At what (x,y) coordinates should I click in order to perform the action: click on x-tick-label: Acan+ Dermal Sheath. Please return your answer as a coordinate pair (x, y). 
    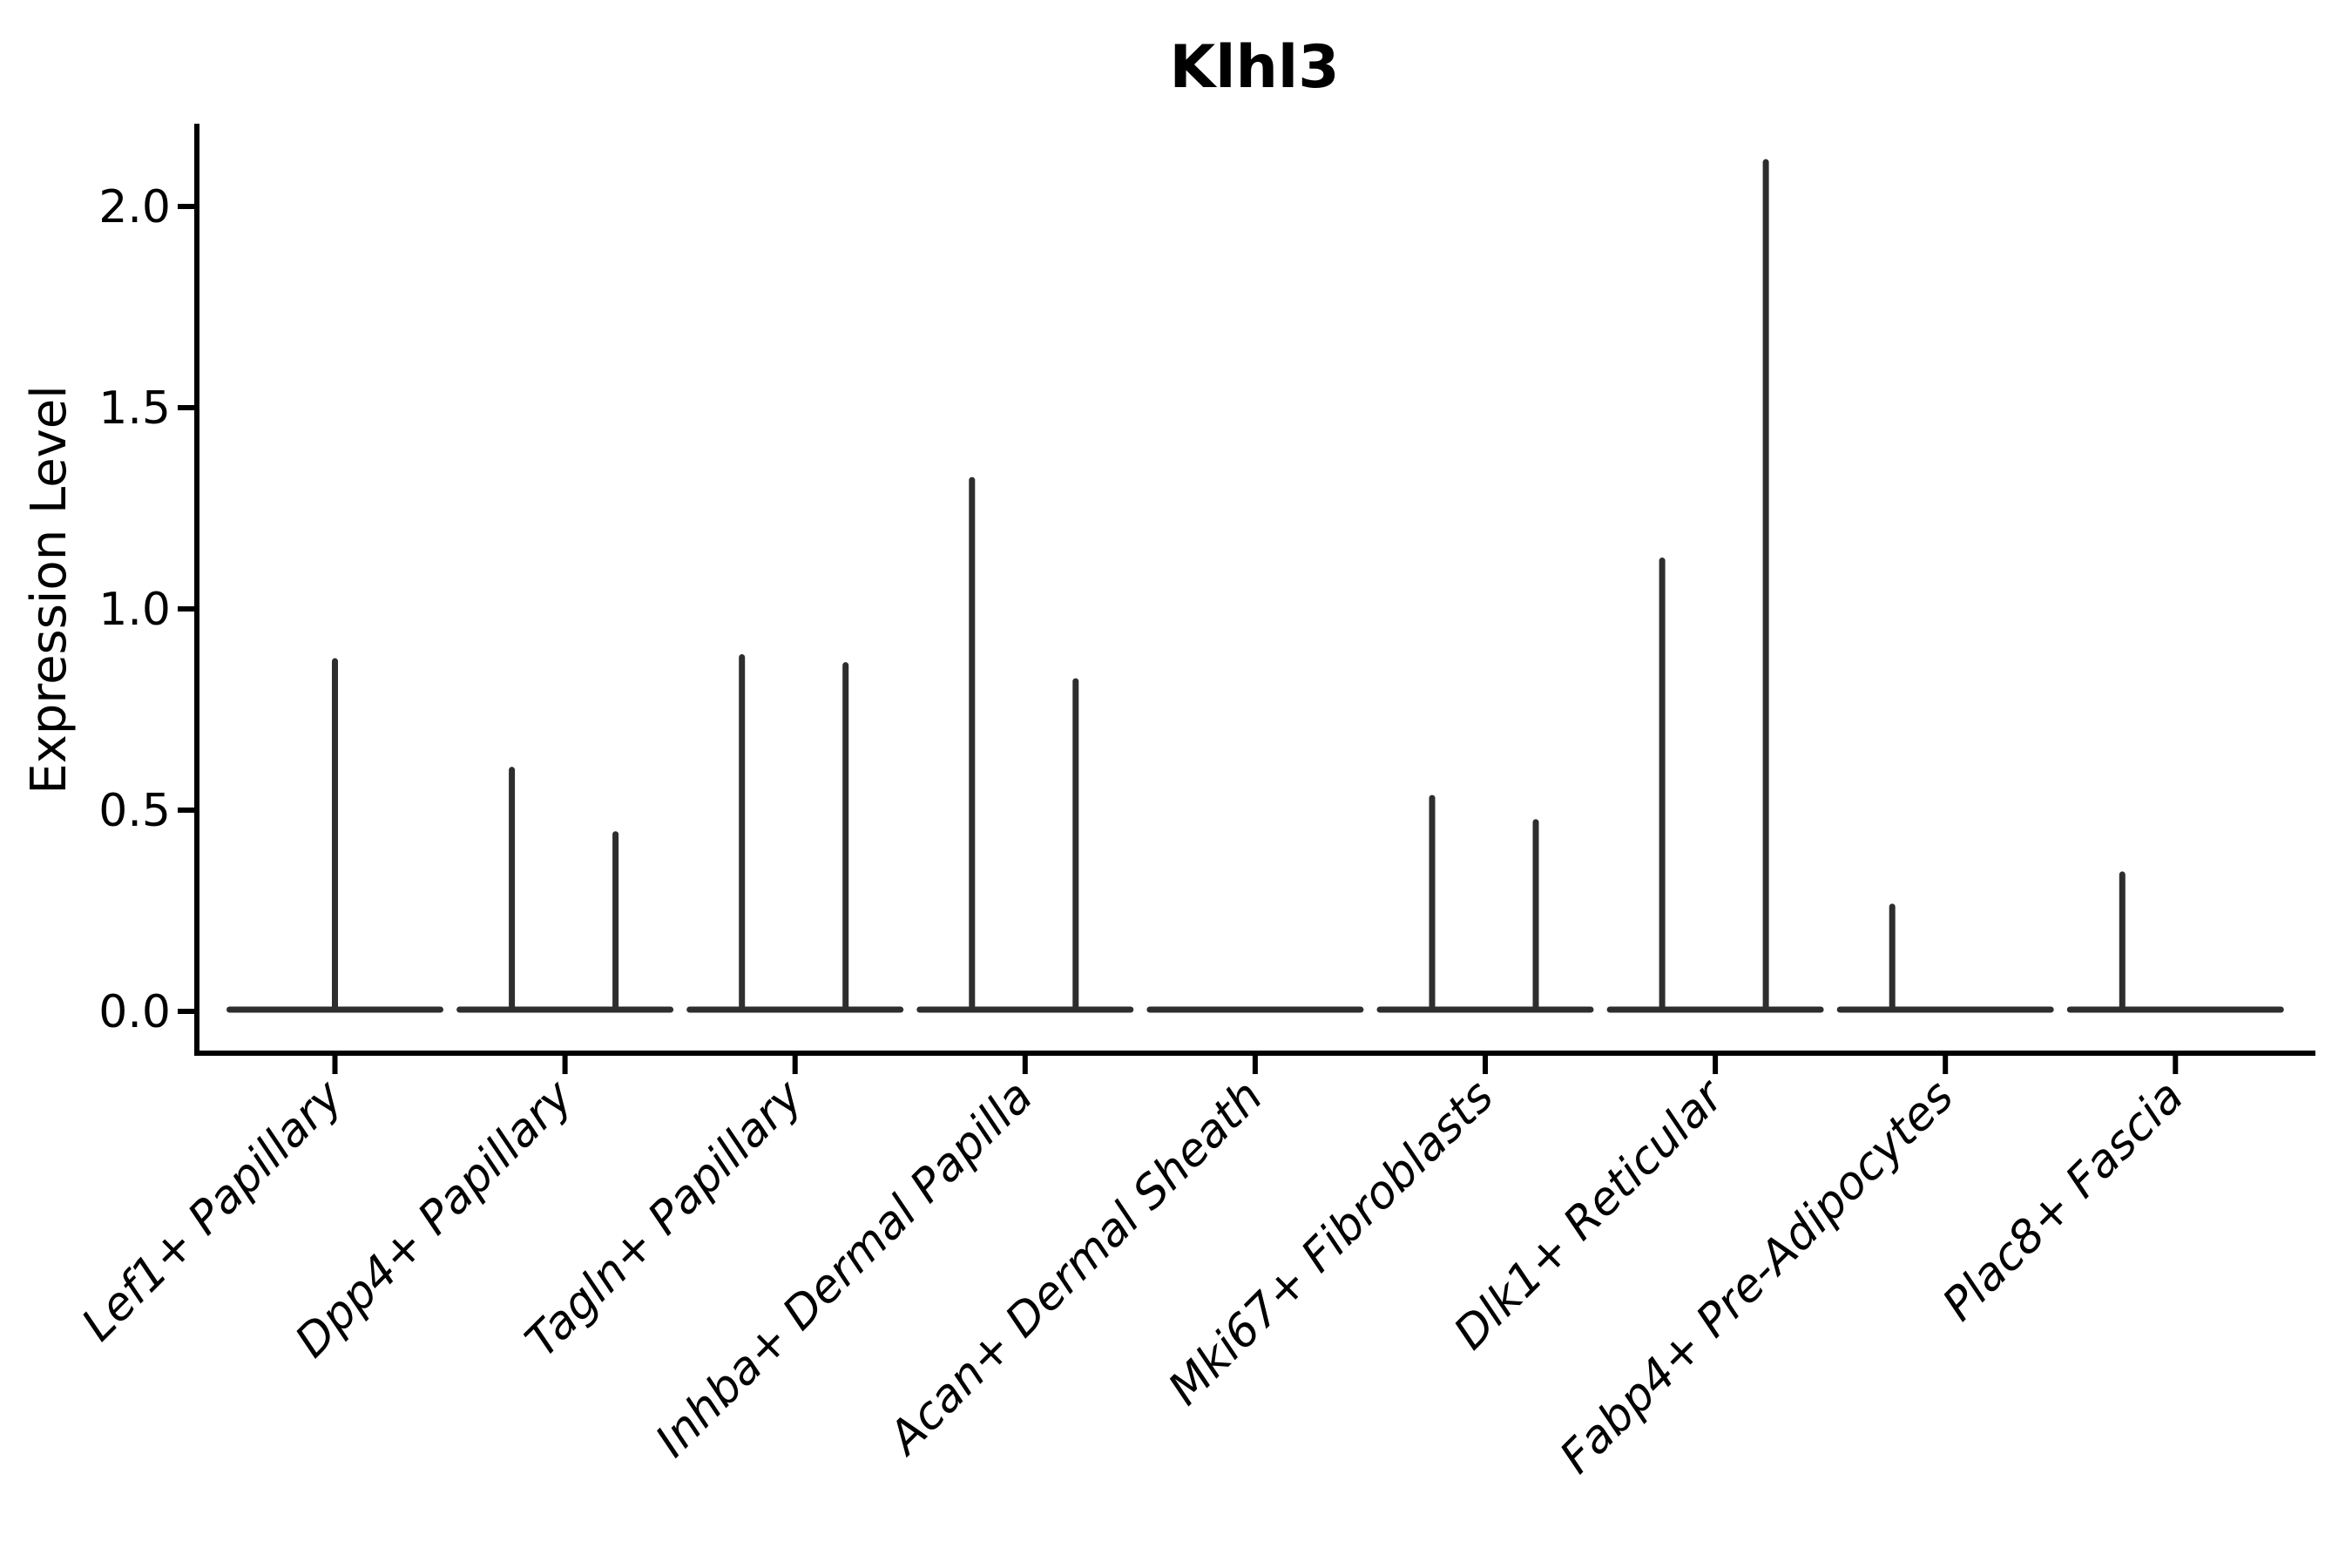
    Looking at the image, I should click on (1075, 1268).